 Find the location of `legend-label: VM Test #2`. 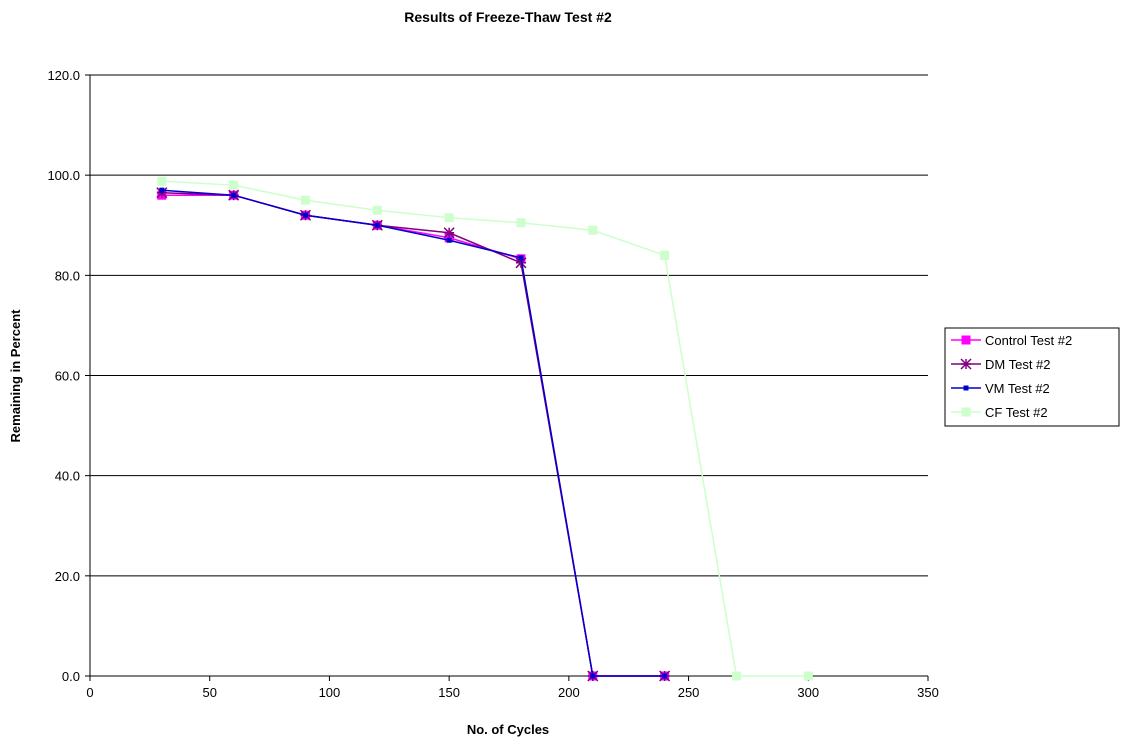

legend-label: VM Test #2 is located at coordinates (1017, 388).